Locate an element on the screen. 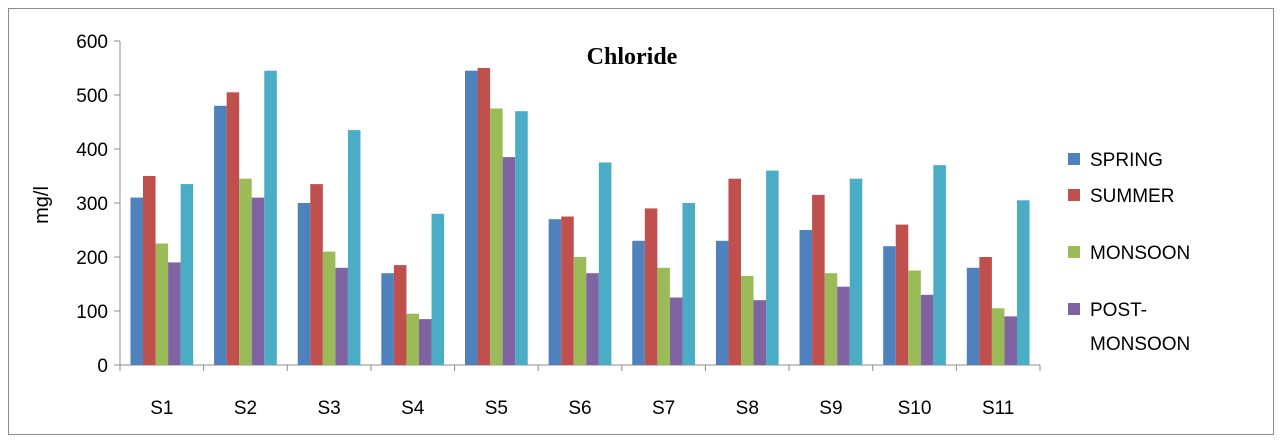 This screenshot has width=1282, height=443. y-tick-label: 400 is located at coordinates (92, 150).